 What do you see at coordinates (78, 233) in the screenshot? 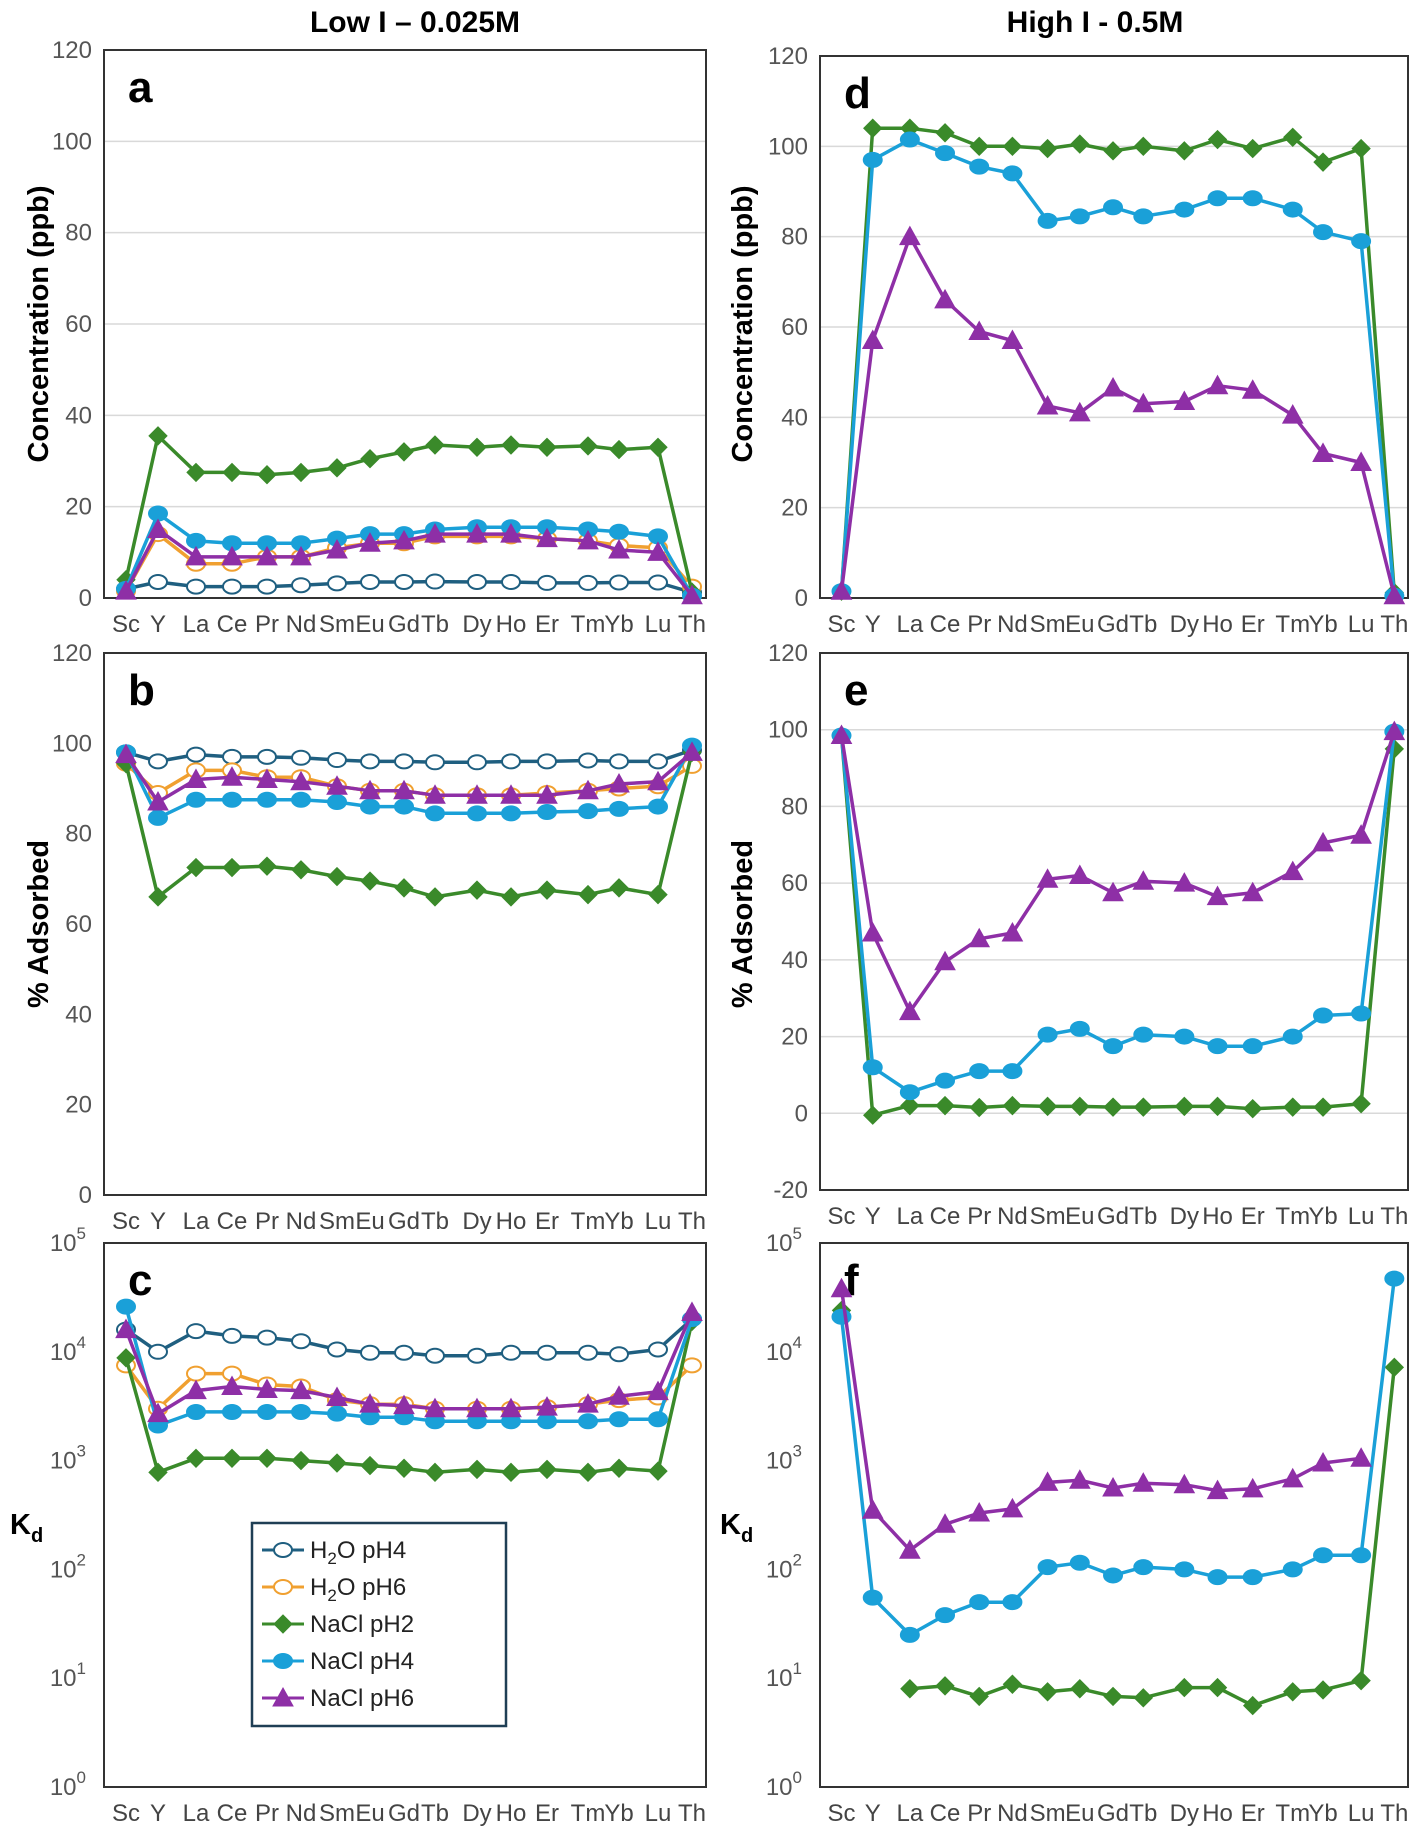
I see `y-tick-label: 80` at bounding box center [78, 233].